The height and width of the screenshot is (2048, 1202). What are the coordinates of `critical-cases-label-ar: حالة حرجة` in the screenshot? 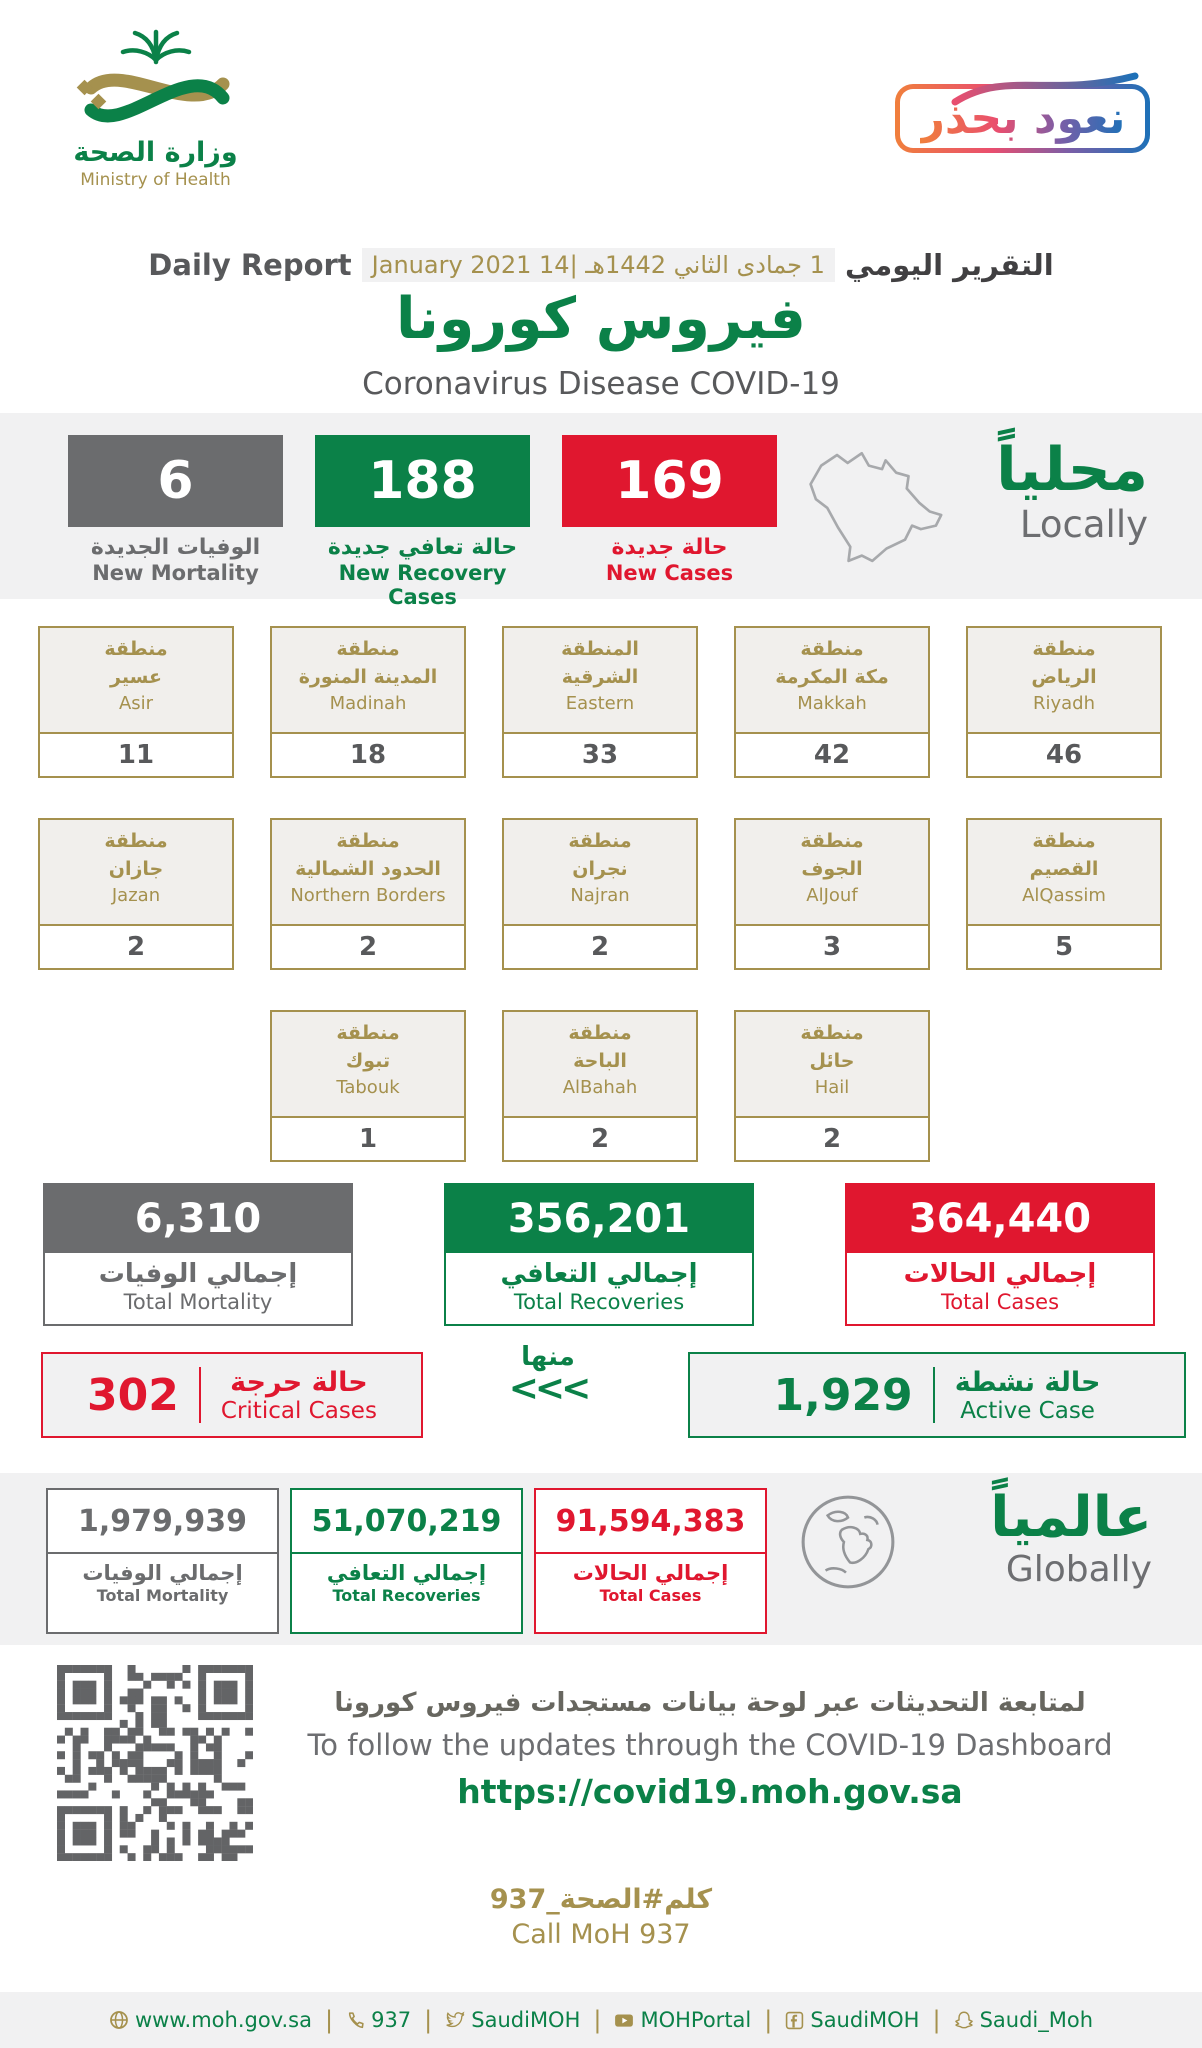 It's located at (299, 1382).